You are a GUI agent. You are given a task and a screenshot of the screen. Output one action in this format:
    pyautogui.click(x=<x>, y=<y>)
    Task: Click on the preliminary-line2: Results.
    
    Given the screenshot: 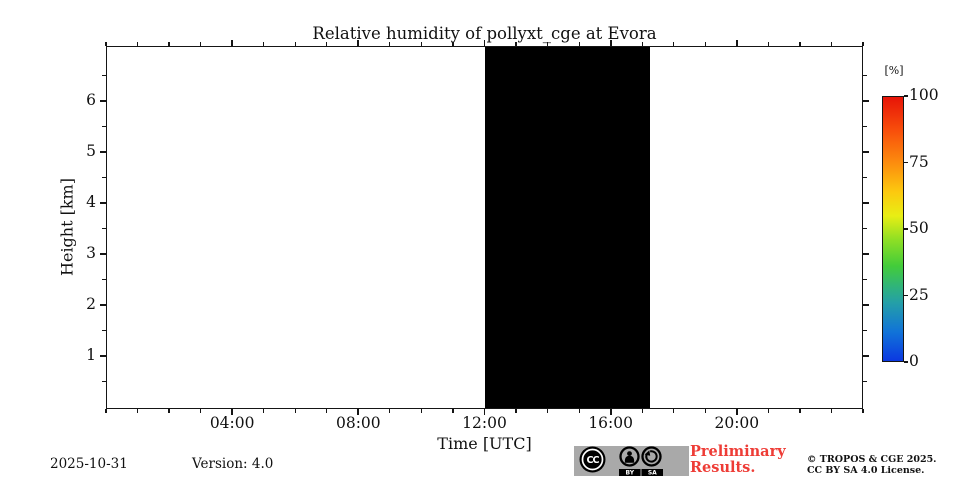 What is the action you would take?
    pyautogui.click(x=723, y=467)
    